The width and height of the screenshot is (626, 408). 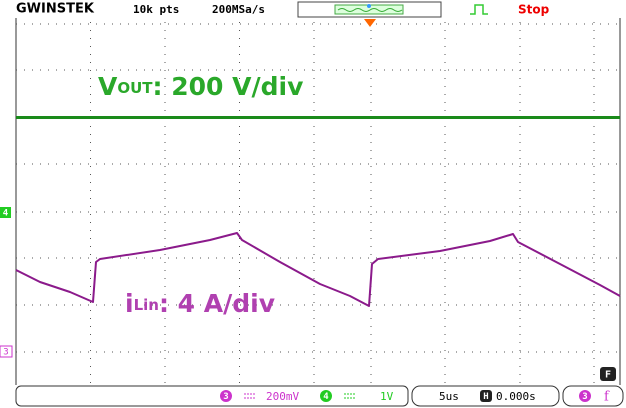 I want to click on timebase: 5us, so click(x=449, y=396).